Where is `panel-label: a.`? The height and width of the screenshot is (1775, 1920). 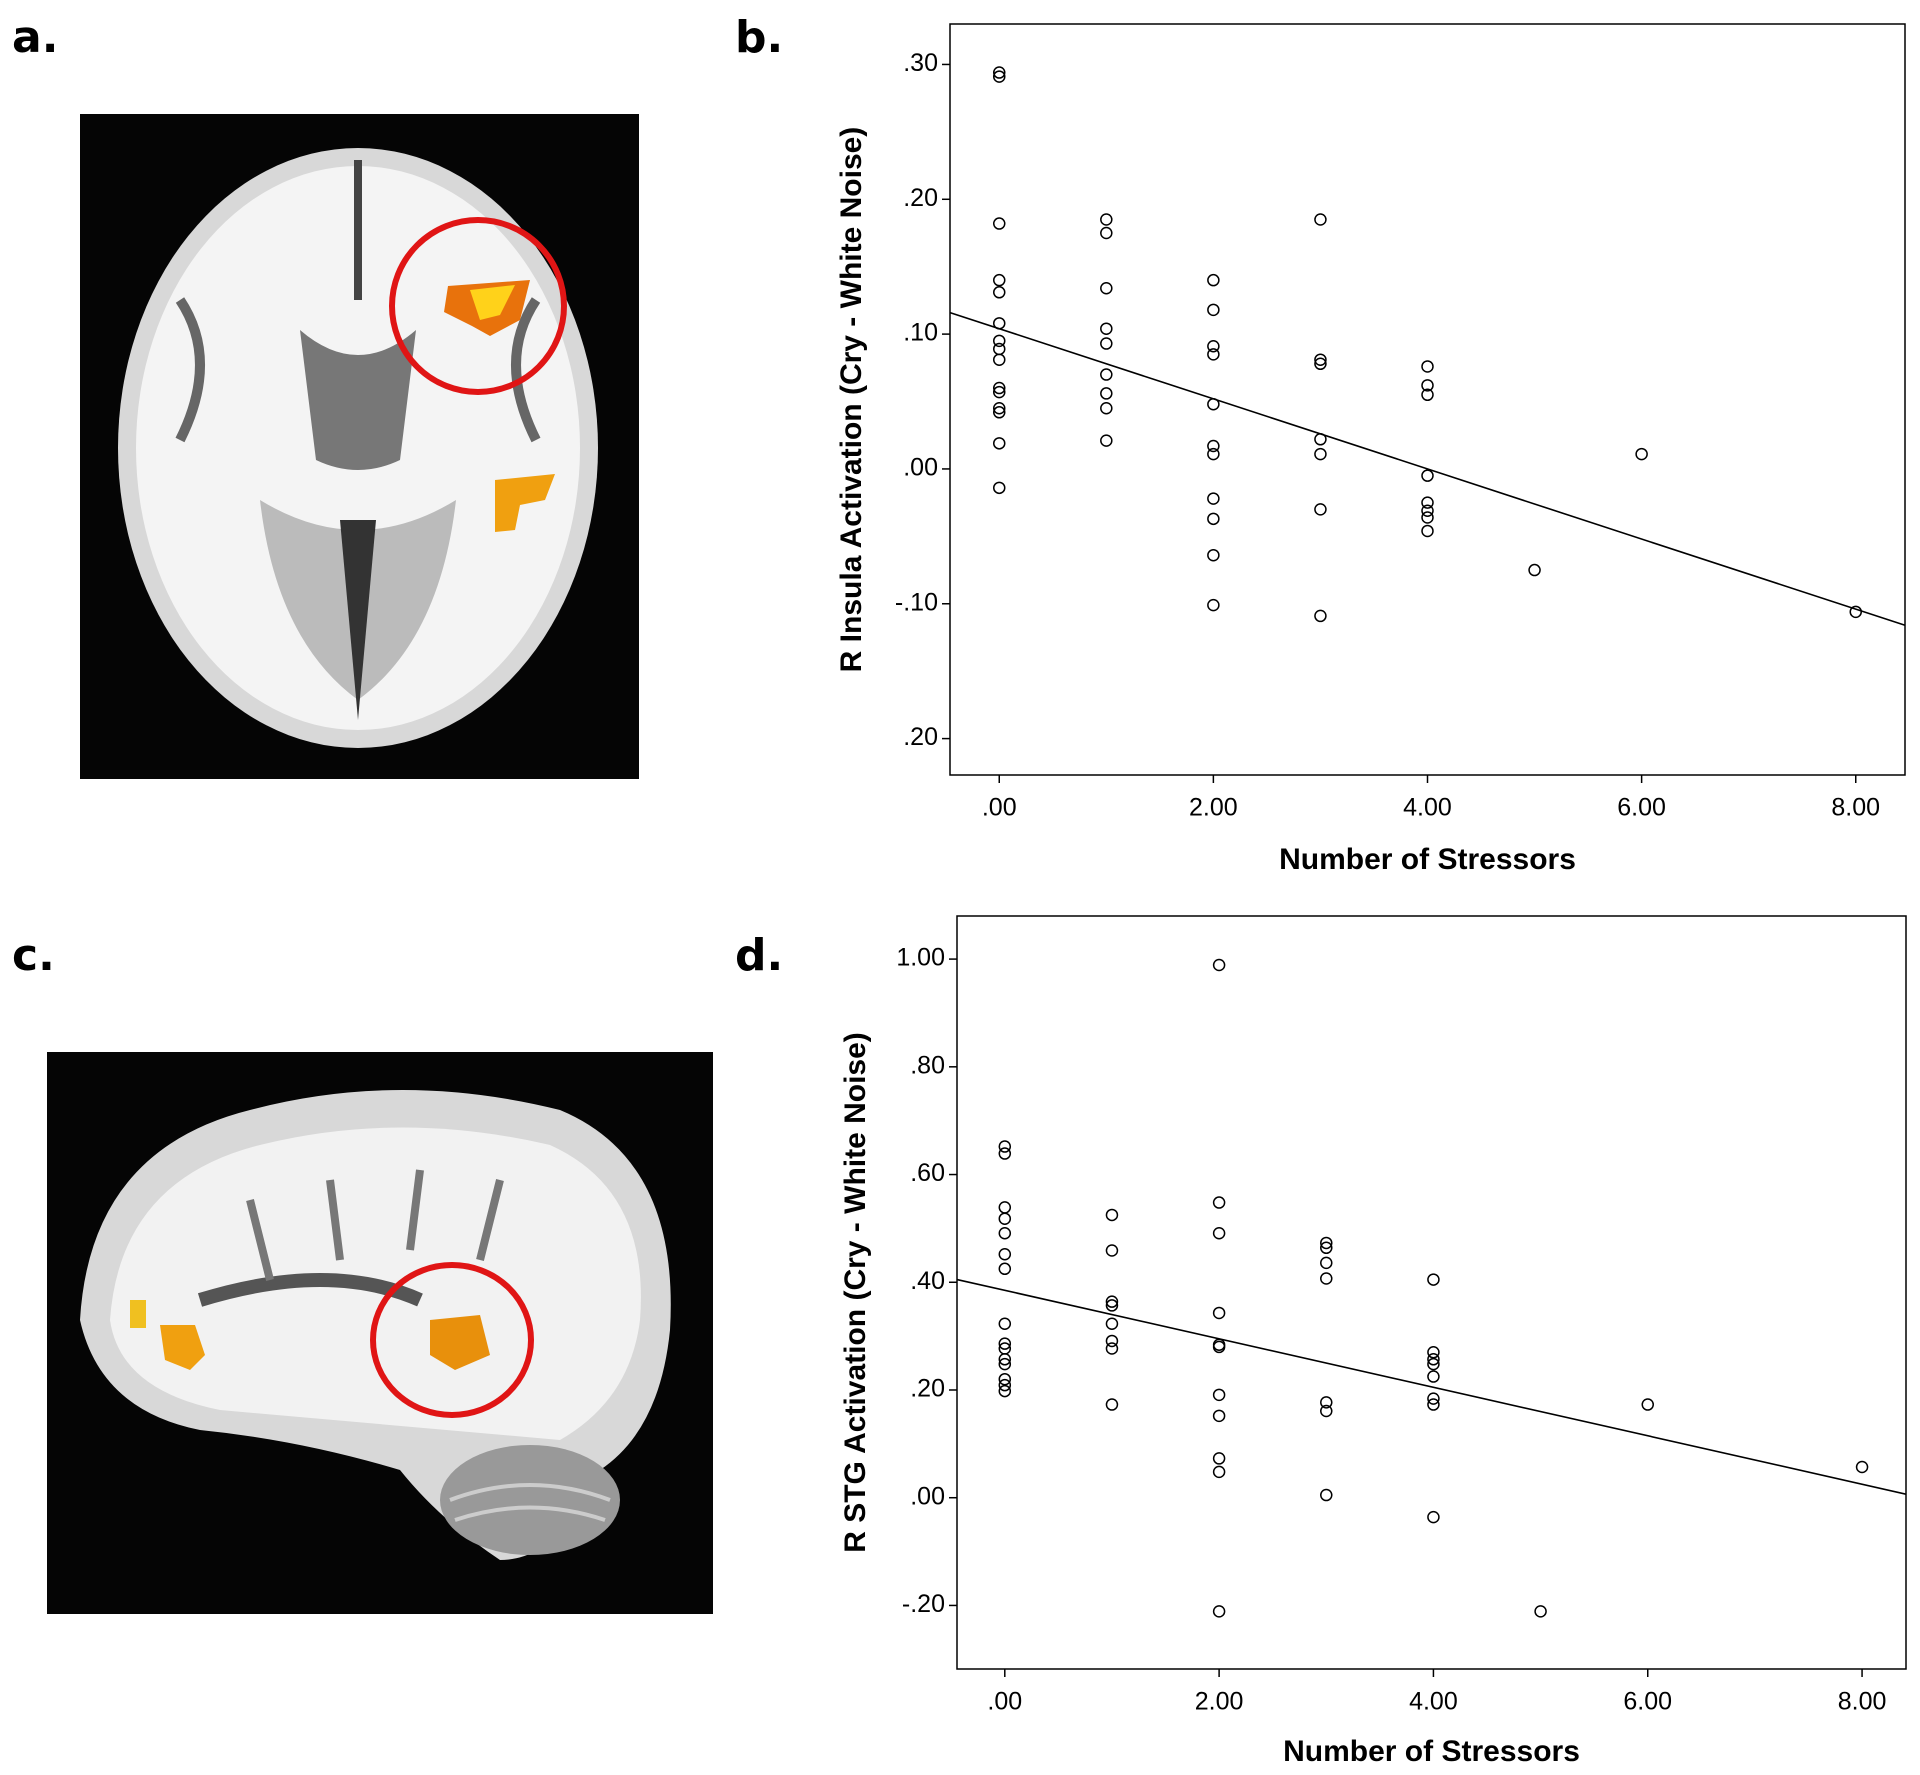 panel-label: a. is located at coordinates (35, 37).